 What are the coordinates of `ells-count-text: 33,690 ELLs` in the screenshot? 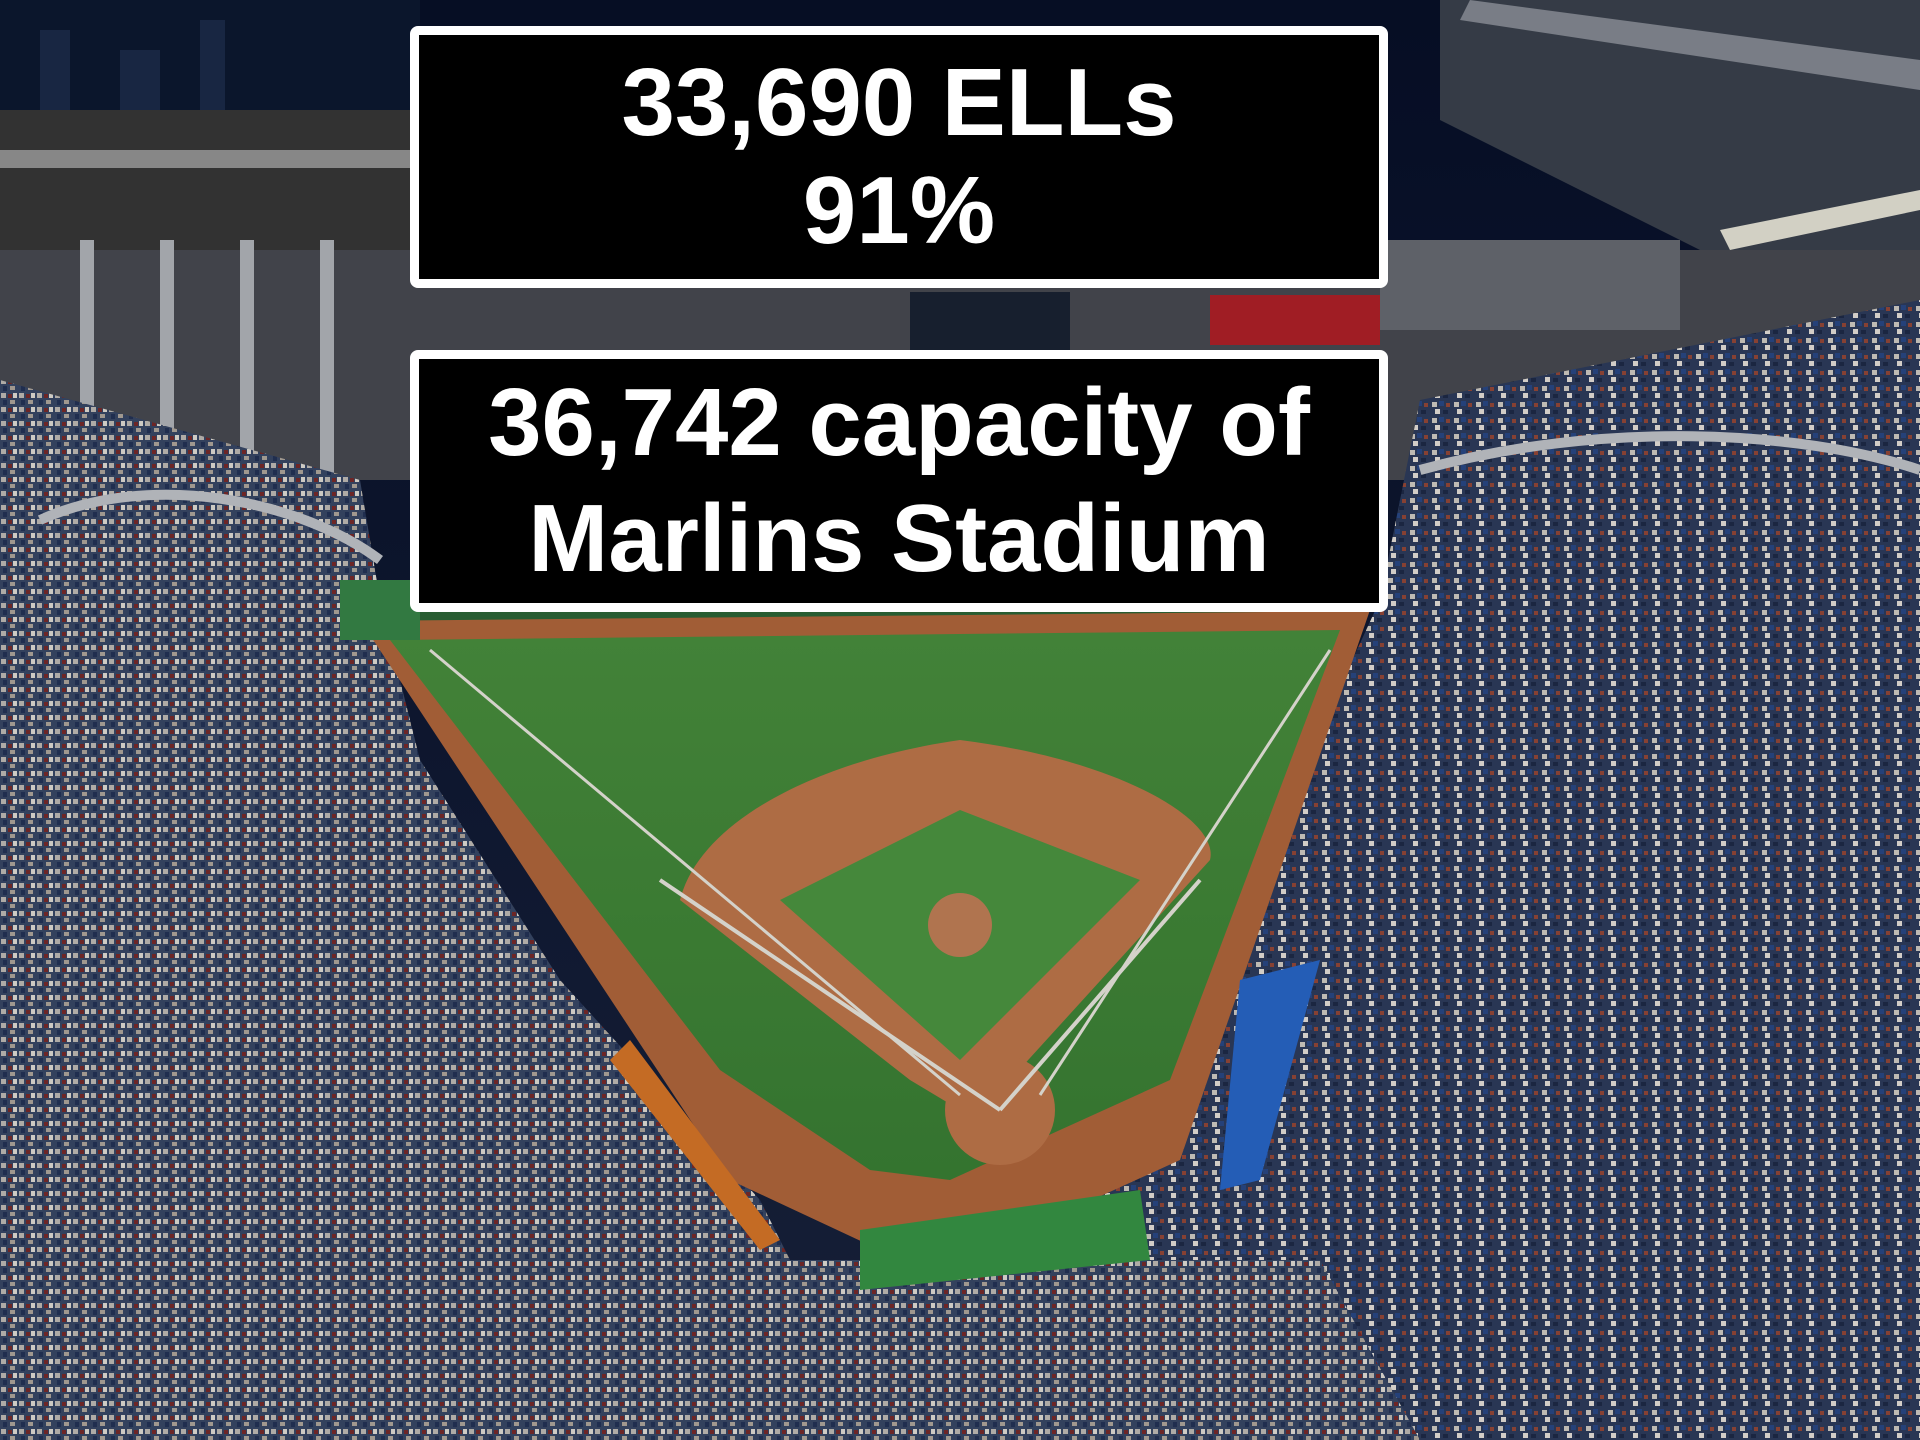 It's located at (899, 102).